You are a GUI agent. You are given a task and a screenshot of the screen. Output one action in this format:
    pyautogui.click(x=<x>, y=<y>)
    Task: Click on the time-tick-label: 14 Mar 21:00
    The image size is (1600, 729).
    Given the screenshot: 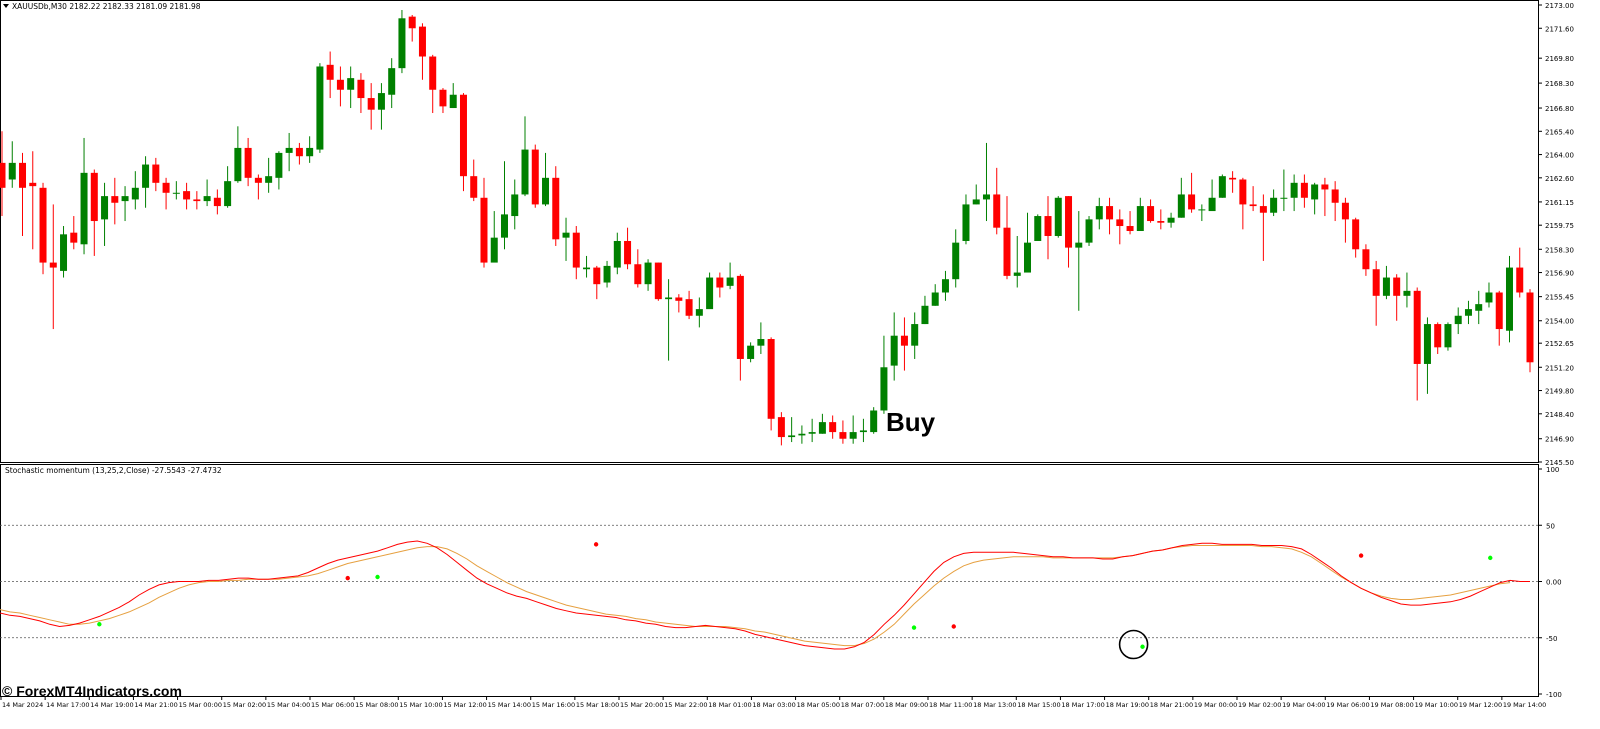 What is the action you would take?
    pyautogui.click(x=155, y=705)
    